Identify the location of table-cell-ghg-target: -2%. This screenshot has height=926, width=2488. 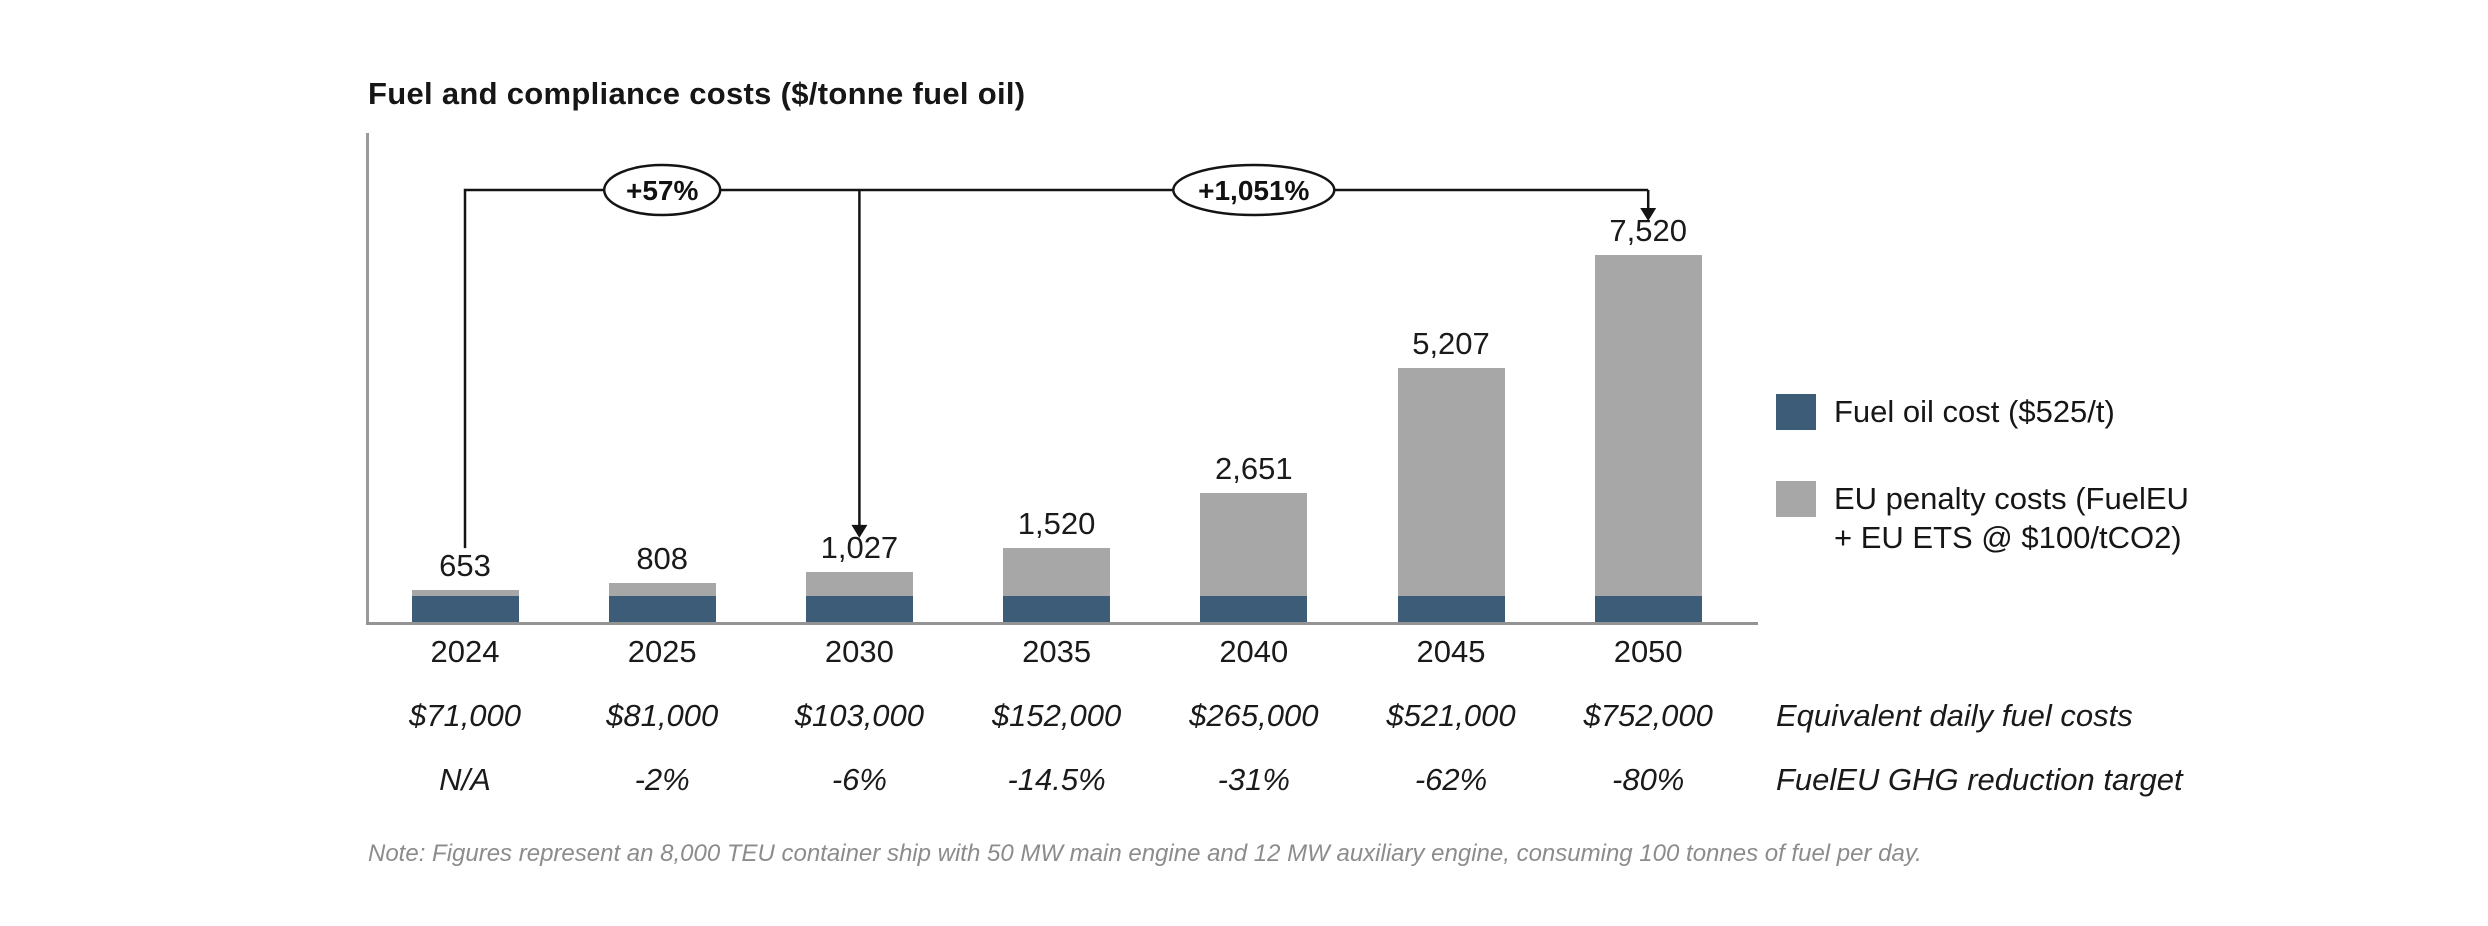
(662, 779).